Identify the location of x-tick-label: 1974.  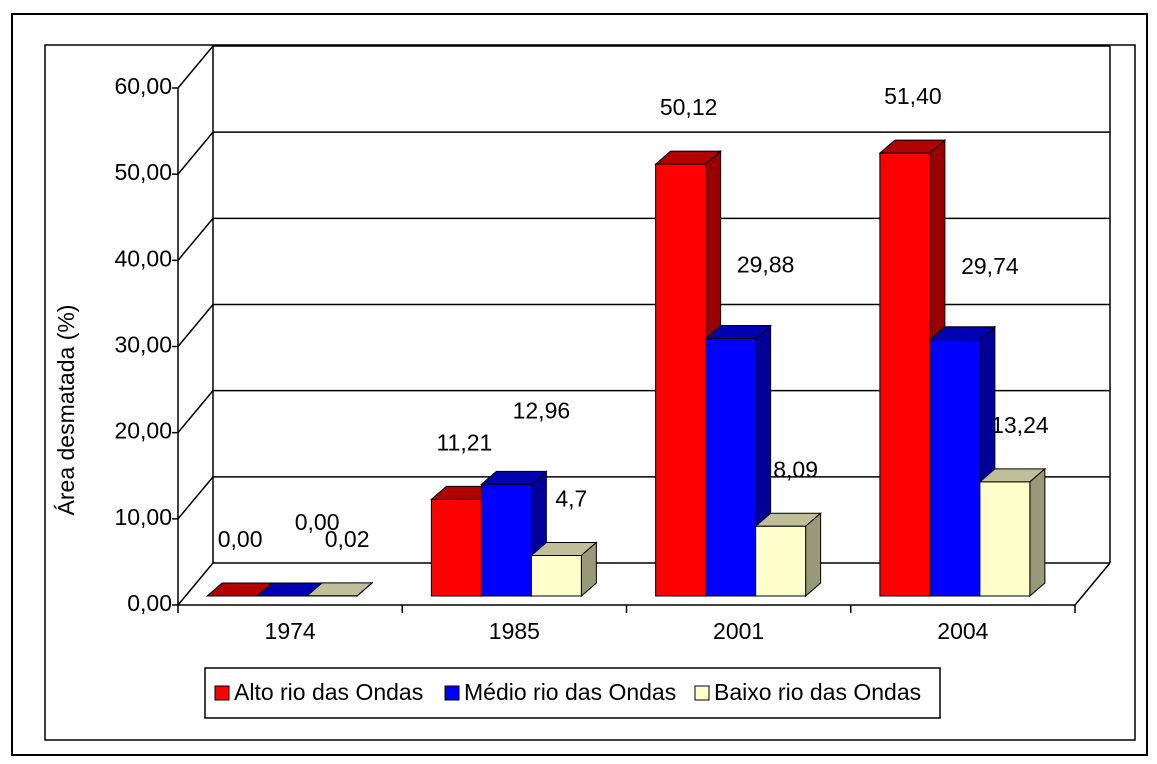
(290, 631).